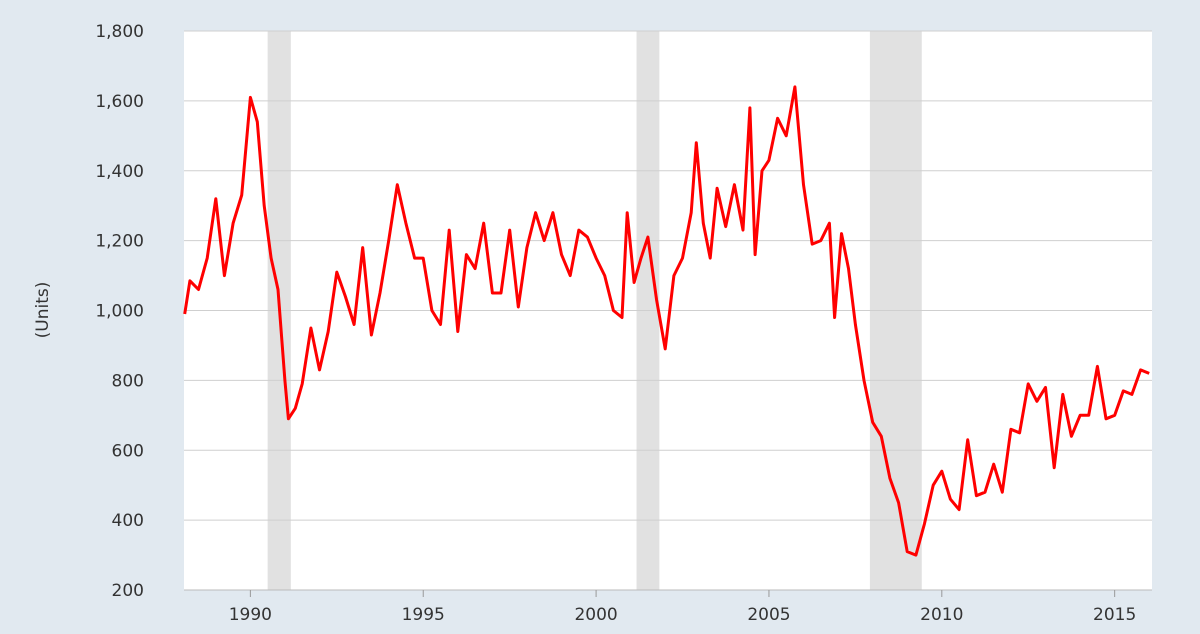 The image size is (1200, 634). Describe the element at coordinates (119, 102) in the screenshot. I see `y-tick-label: 1,600` at that location.